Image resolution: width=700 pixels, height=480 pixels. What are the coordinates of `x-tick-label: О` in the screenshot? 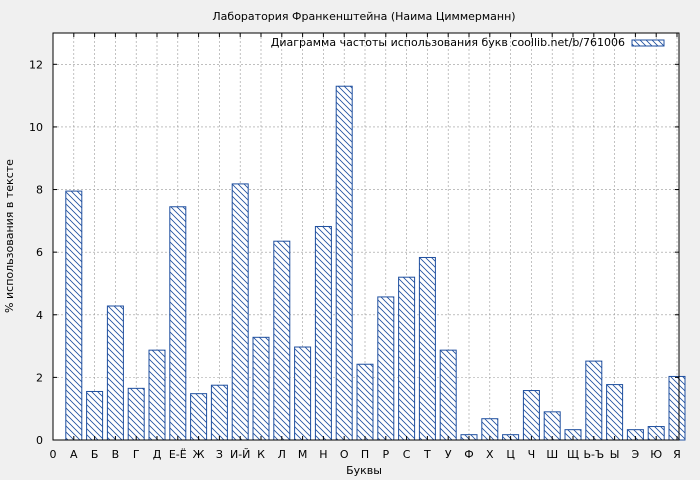 It's located at (344, 454).